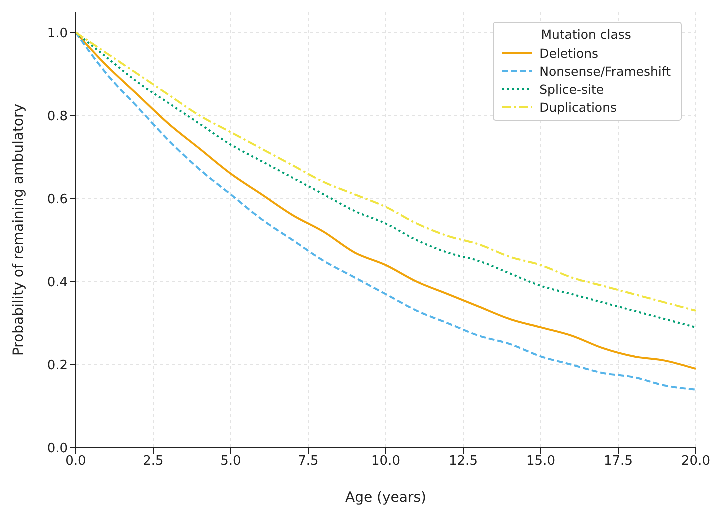 The height and width of the screenshot is (518, 718). I want to click on y-tick-label: 0.8, so click(57, 116).